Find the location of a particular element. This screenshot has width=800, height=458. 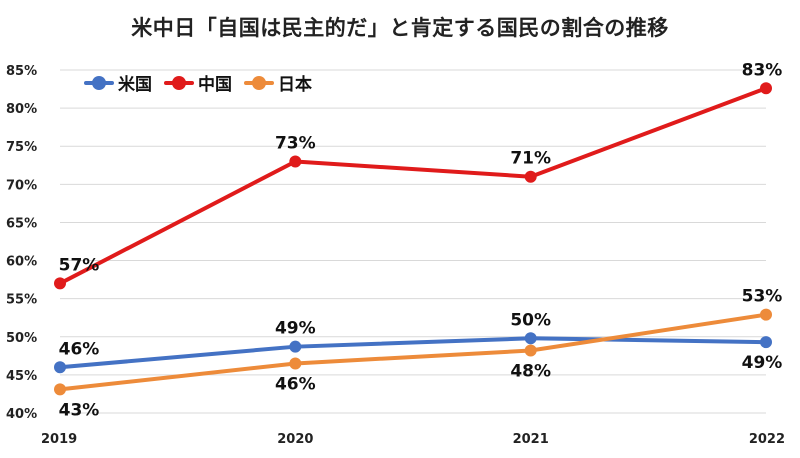

y-tick-label: 40% is located at coordinates (21, 414).